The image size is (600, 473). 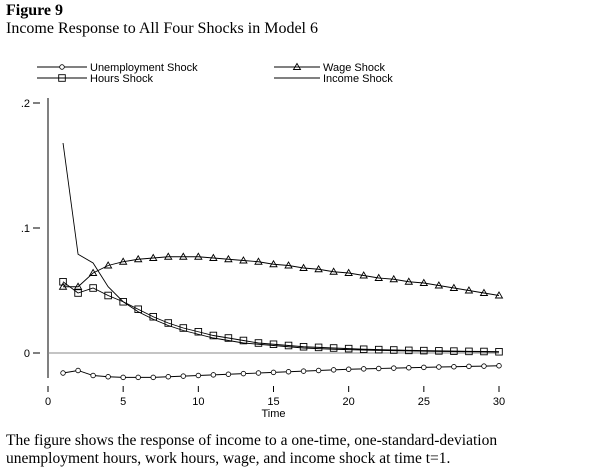 I want to click on y-tick-label: 0, so click(x=27, y=354).